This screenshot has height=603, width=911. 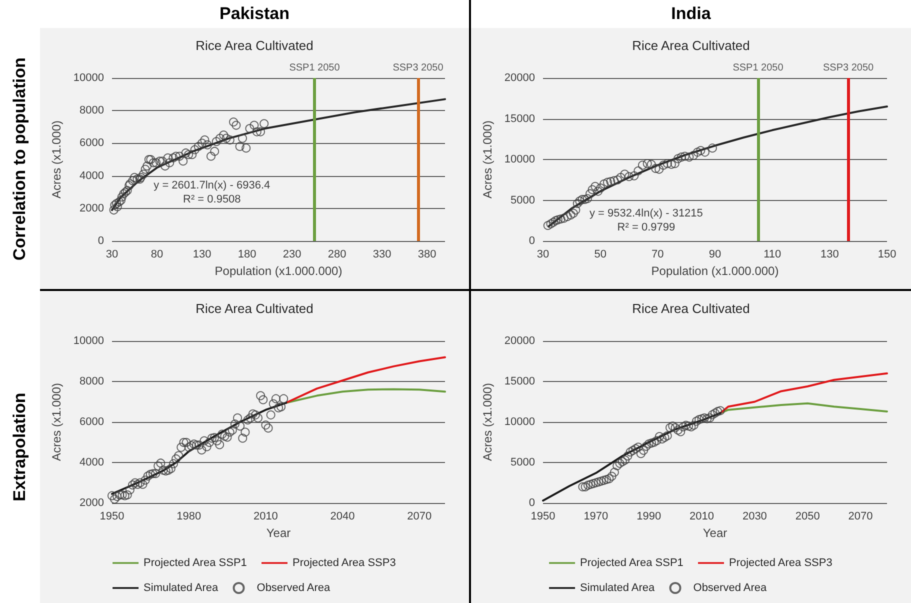 What do you see at coordinates (848, 68) in the screenshot?
I see `ref-line-label: SSP3 2050` at bounding box center [848, 68].